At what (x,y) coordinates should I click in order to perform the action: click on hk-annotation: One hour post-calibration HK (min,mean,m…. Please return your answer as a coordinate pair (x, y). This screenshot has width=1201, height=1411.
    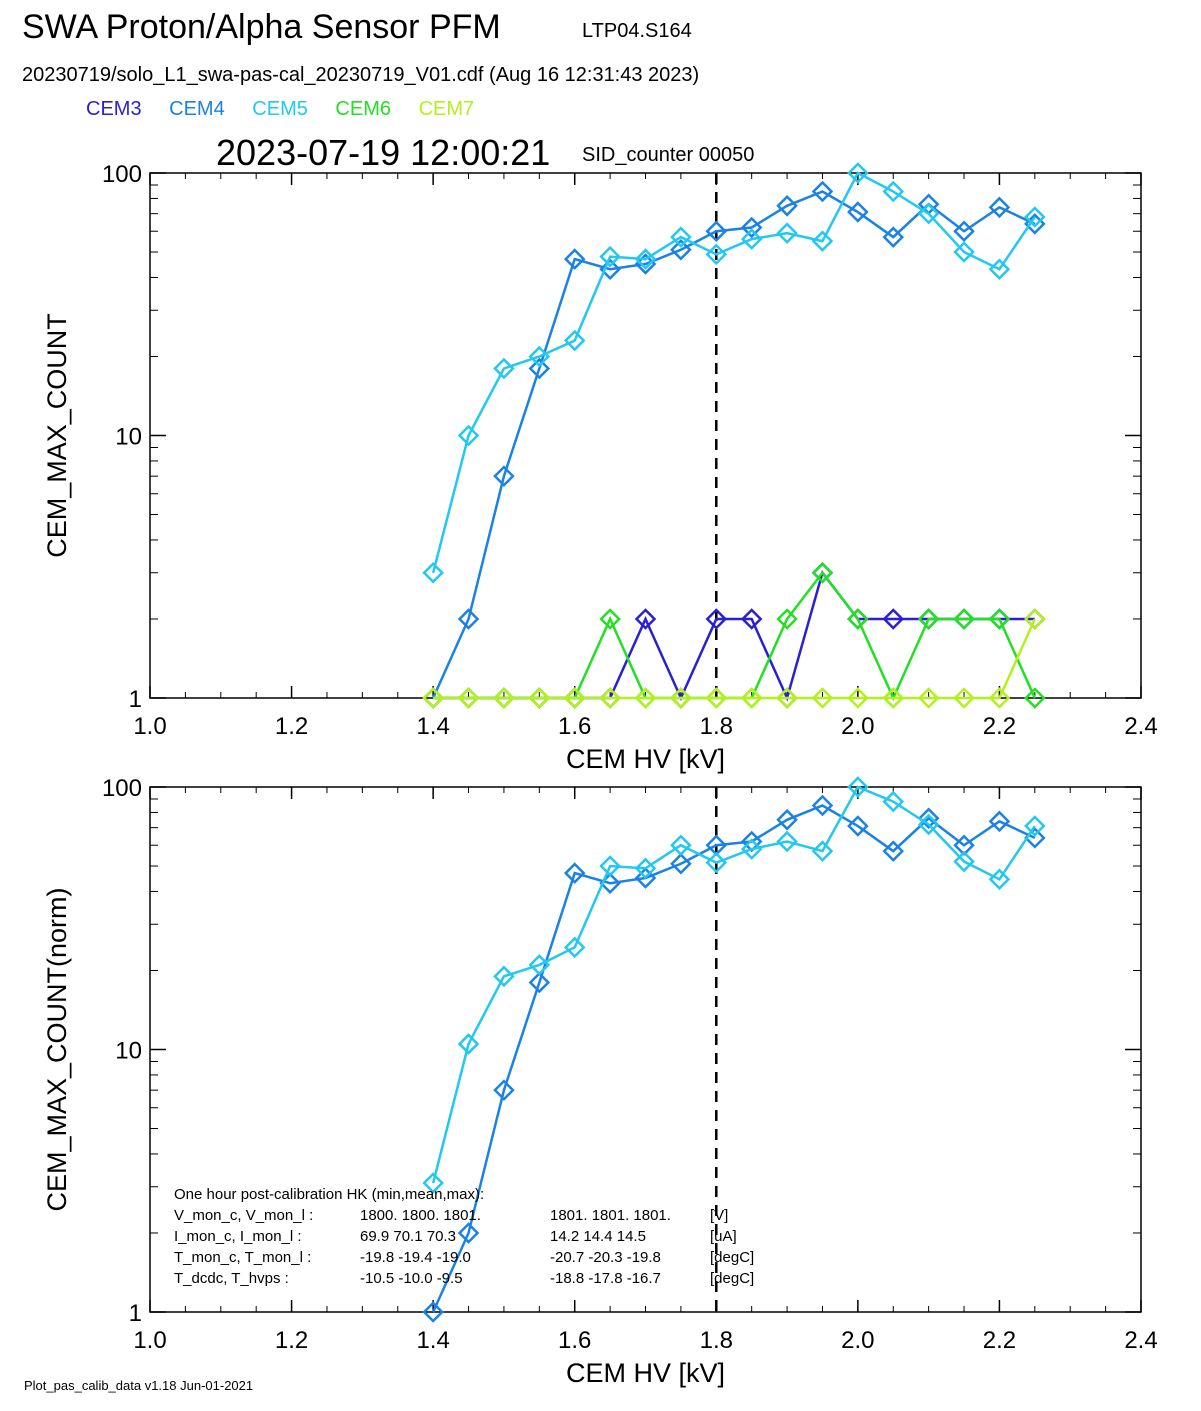
    Looking at the image, I should click on (464, 1236).